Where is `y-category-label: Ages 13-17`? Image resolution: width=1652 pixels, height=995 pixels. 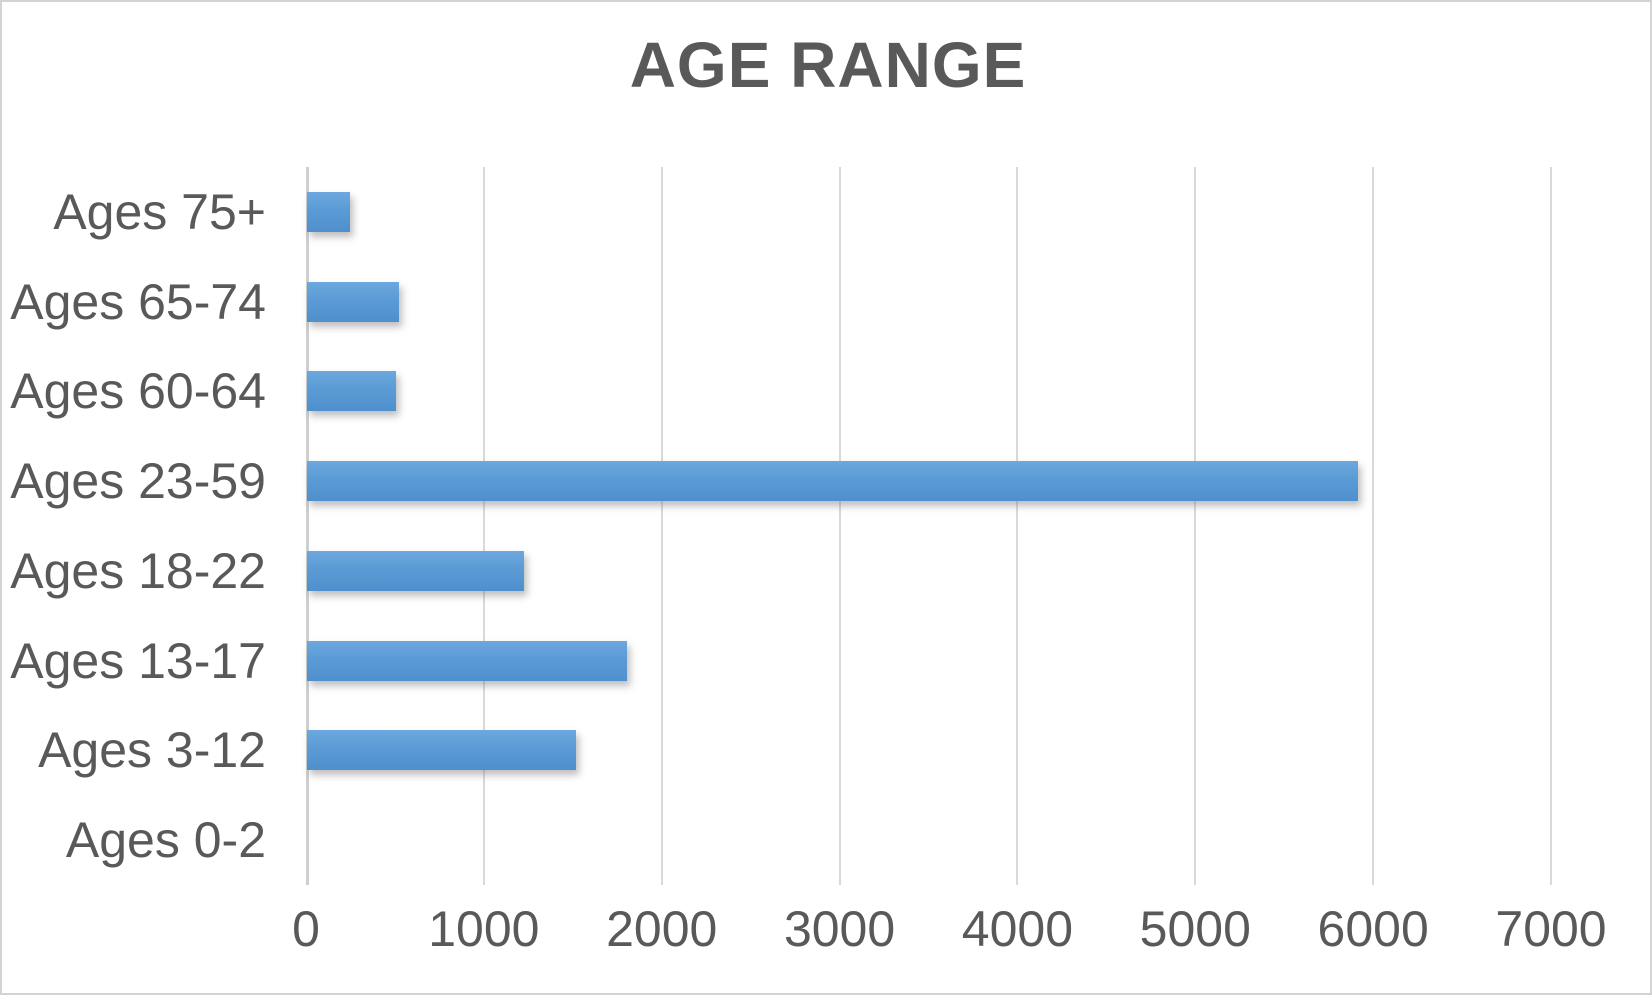
y-category-label: Ages 13-17 is located at coordinates (138, 660).